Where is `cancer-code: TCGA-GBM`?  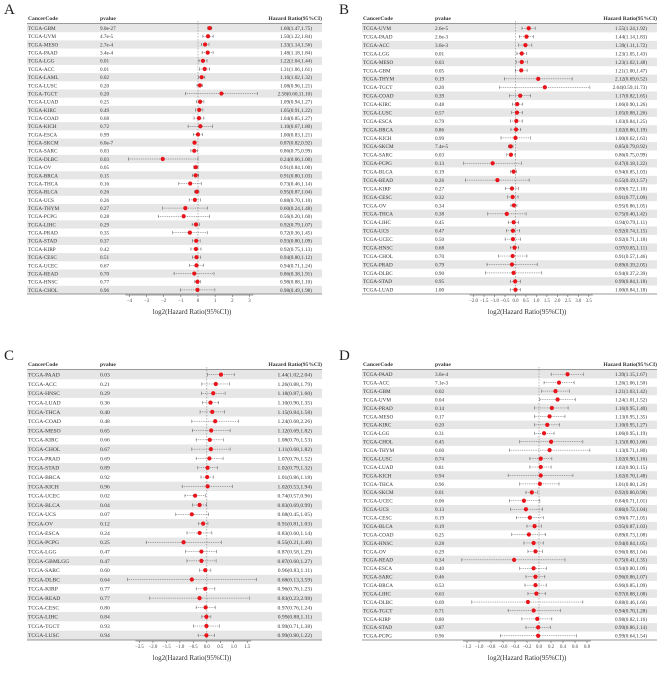 cancer-code: TCGA-GBM is located at coordinates (42, 29).